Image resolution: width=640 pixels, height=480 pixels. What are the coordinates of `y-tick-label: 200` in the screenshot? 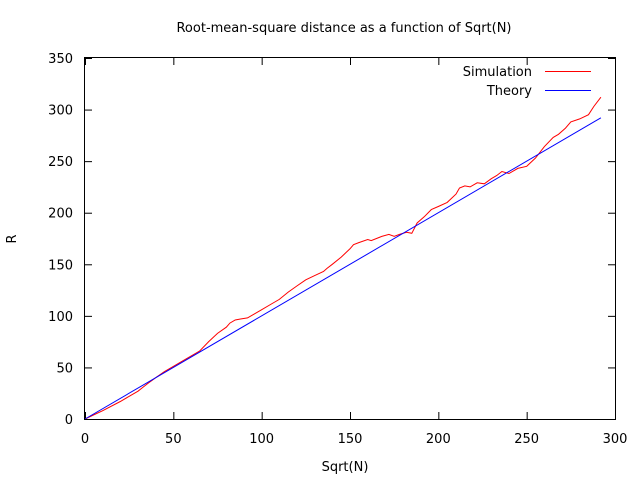 It's located at (60, 214).